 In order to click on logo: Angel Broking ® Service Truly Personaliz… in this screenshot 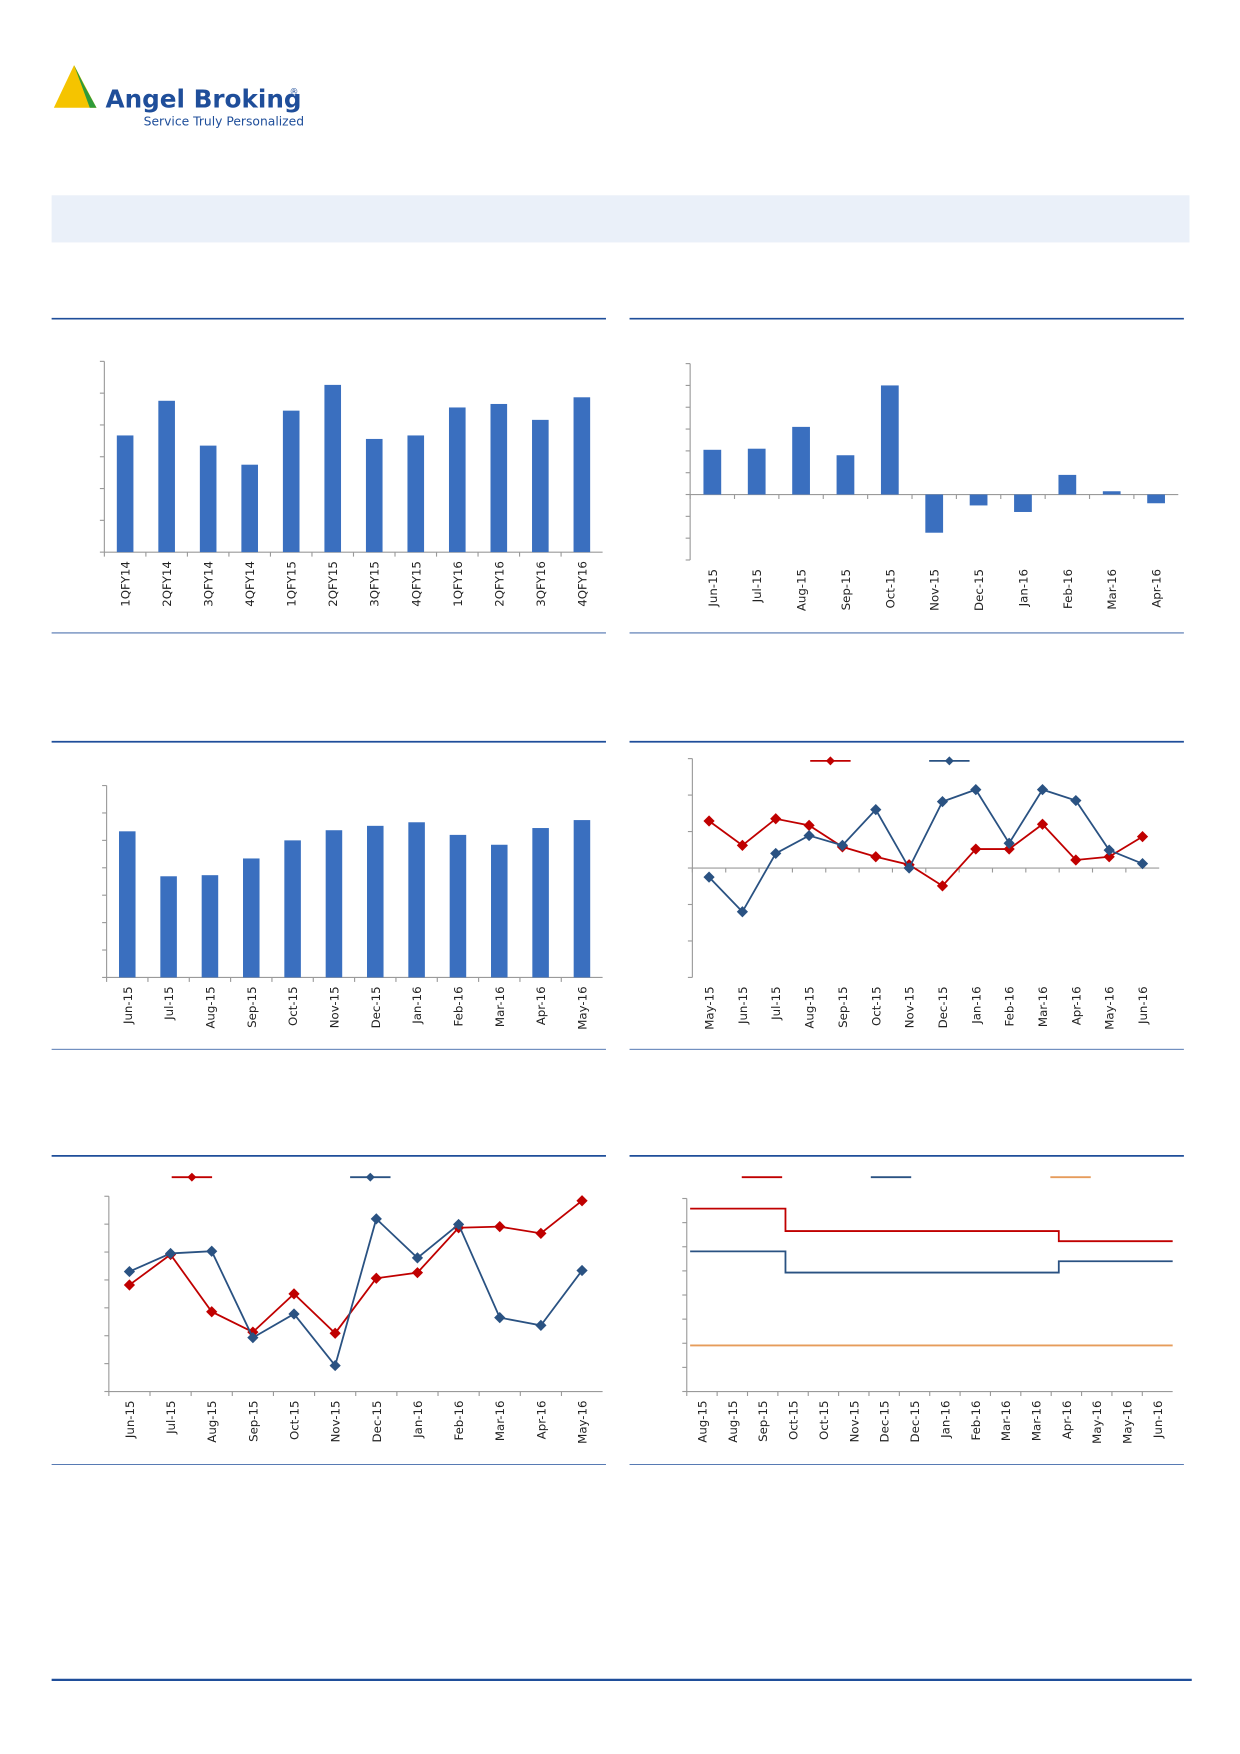, I will do `click(178, 97)`.